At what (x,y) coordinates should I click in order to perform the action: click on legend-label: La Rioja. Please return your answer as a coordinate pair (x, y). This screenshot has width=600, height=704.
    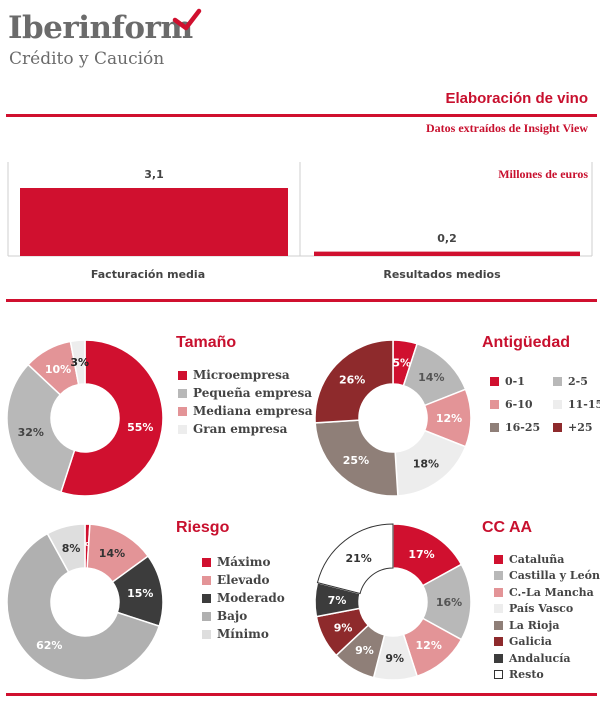
    Looking at the image, I should click on (534, 625).